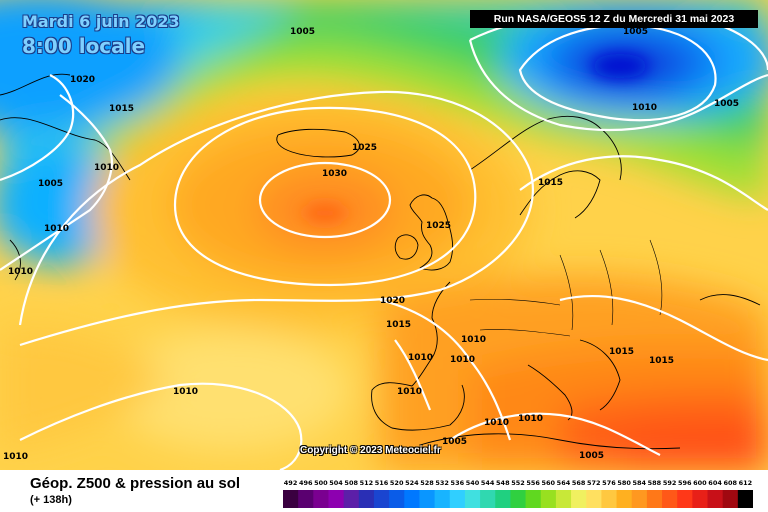 The image size is (768, 512). What do you see at coordinates (442, 483) in the screenshot?
I see `scale-tick-label: 532` at bounding box center [442, 483].